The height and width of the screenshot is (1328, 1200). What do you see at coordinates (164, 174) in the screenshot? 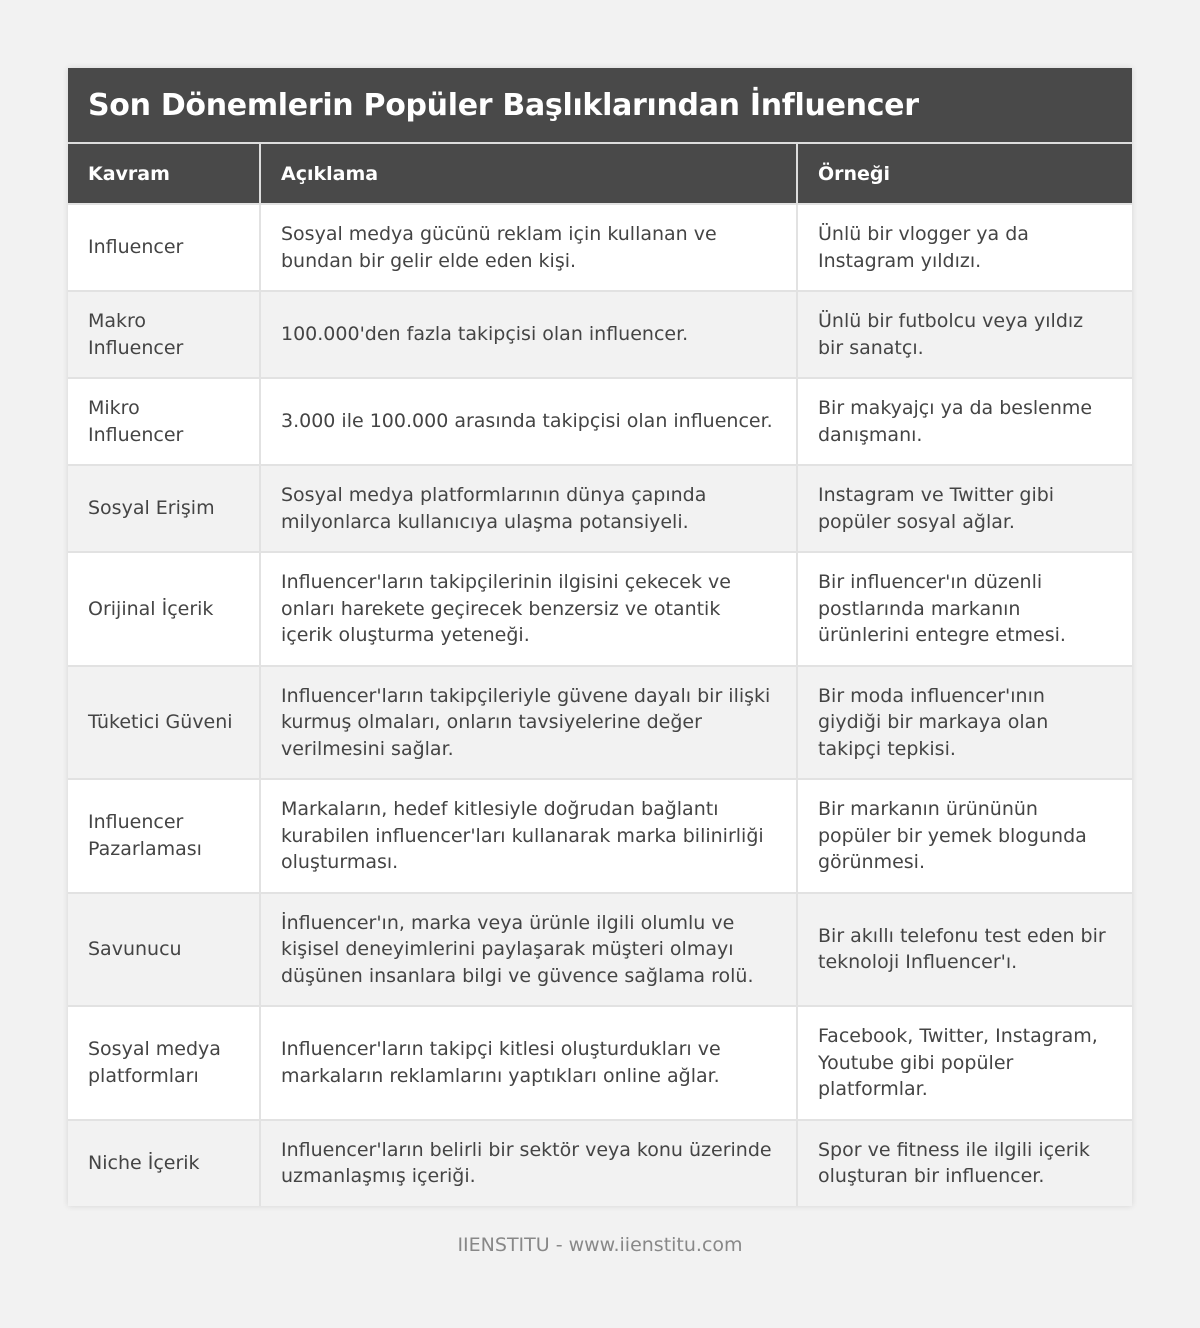
I see `column-header-kavram: Kavram` at bounding box center [164, 174].